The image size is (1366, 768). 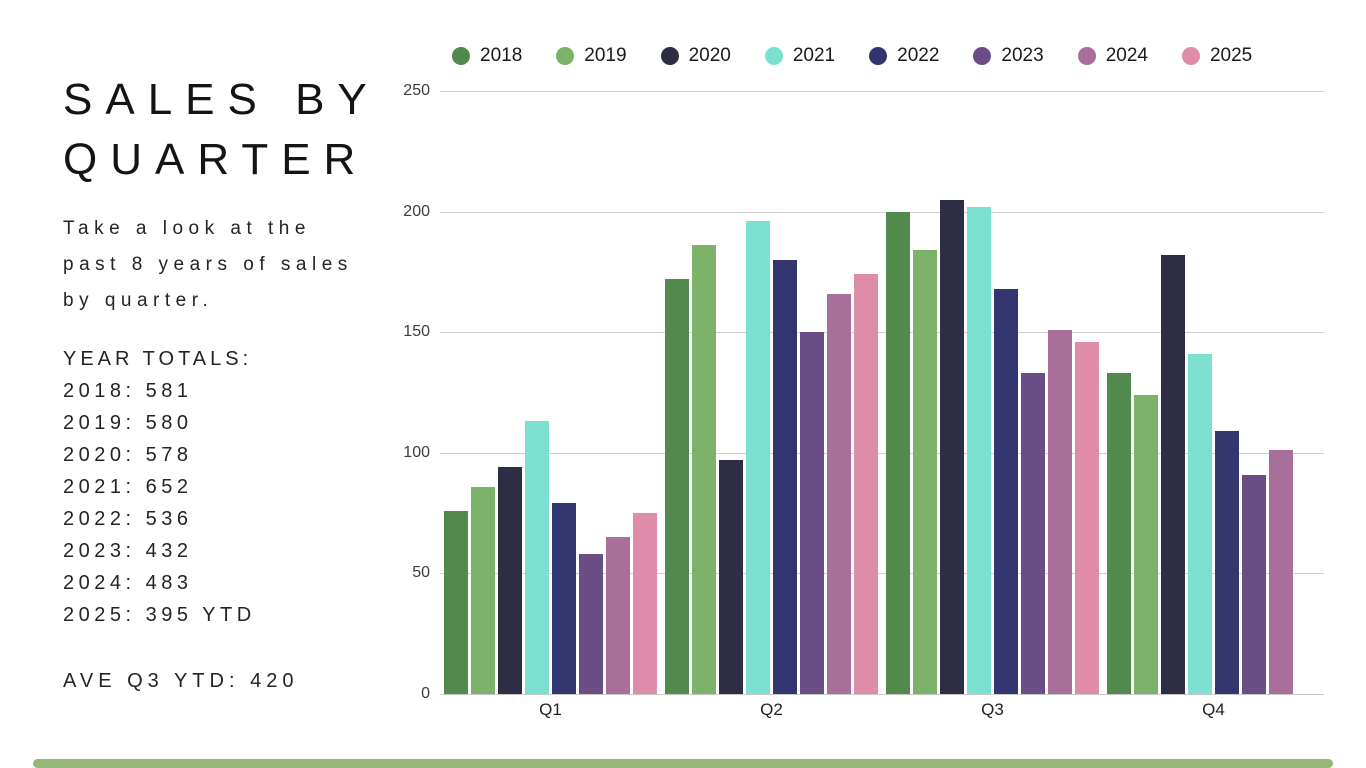 What do you see at coordinates (425, 693) in the screenshot?
I see `y-axis-label-0: 0` at bounding box center [425, 693].